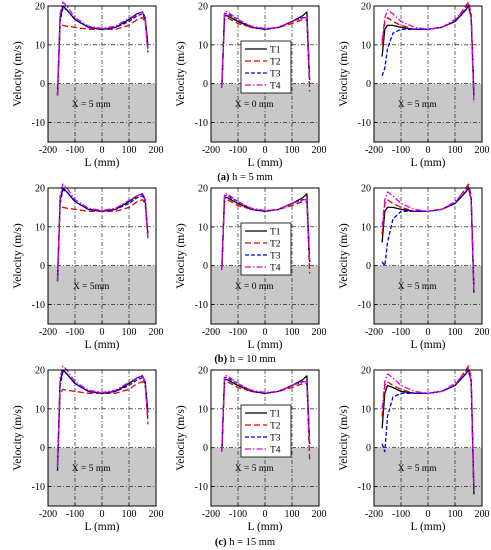 The width and height of the screenshot is (491, 550). I want to click on region-label: X = 0 mm, so click(254, 105).